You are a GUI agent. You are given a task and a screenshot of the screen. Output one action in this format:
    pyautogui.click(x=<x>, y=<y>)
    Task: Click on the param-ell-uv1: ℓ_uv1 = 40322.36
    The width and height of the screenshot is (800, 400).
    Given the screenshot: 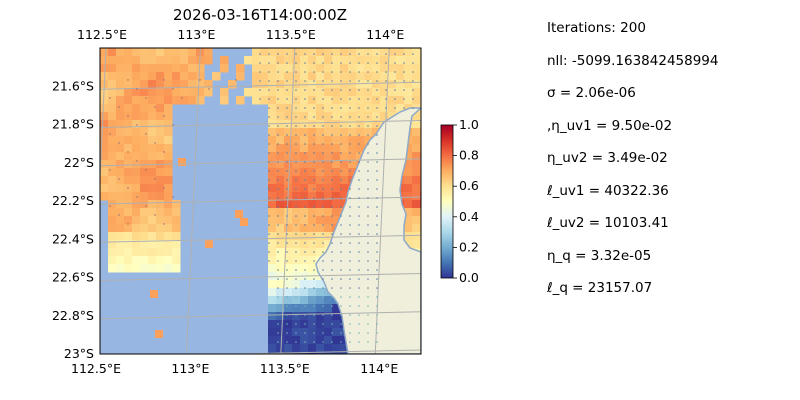 What is the action you would take?
    pyautogui.click(x=608, y=190)
    